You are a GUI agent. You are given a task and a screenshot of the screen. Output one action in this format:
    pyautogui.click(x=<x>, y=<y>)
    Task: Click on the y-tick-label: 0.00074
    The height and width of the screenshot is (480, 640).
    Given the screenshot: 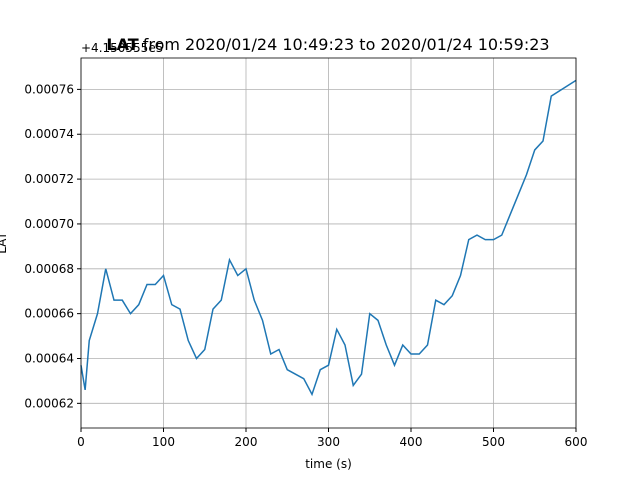 What is the action you would take?
    pyautogui.click(x=49, y=134)
    